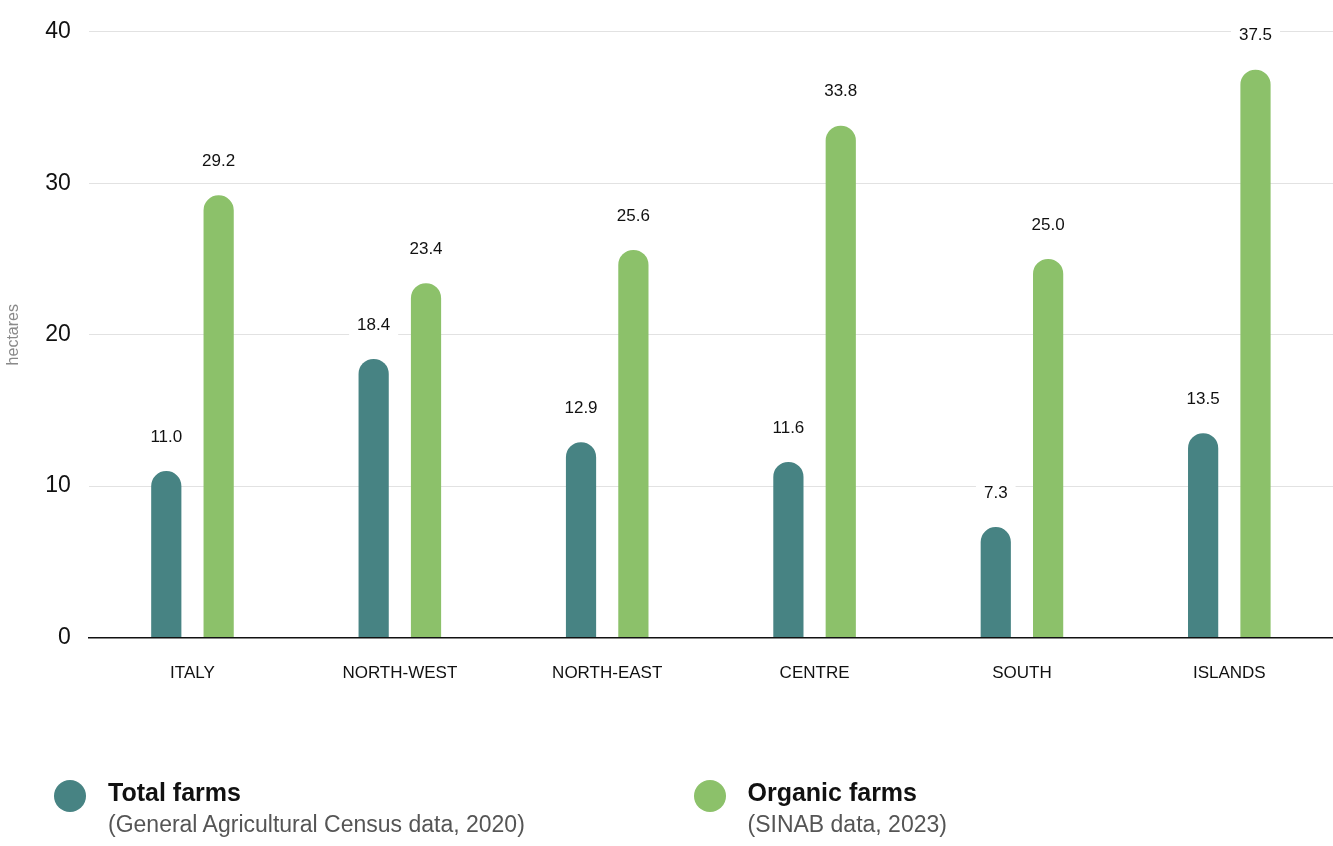 The image size is (1333, 846). I want to click on legend-label: Total farms, so click(175, 792).